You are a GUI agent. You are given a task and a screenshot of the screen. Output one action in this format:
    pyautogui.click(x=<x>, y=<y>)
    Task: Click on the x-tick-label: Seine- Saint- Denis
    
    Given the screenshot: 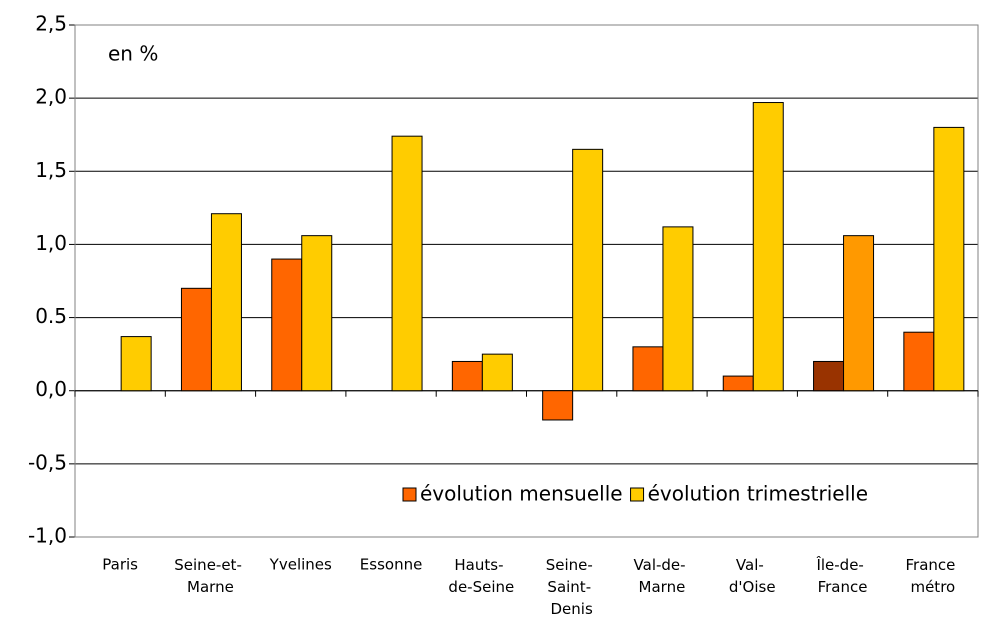 What is the action you would take?
    pyautogui.click(x=572, y=587)
    